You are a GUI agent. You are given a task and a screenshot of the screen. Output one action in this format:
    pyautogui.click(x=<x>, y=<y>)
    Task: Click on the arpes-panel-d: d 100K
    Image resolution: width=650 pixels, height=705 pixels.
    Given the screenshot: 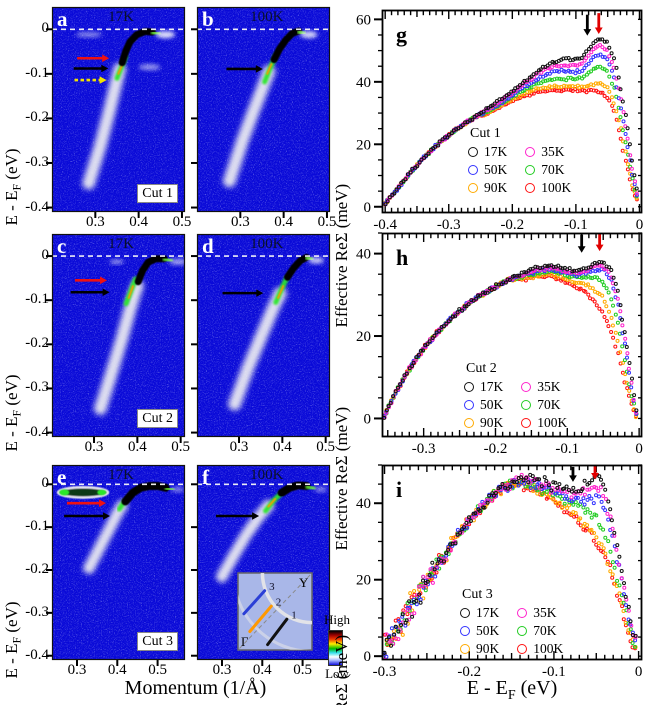 What is the action you would take?
    pyautogui.click(x=261, y=338)
    